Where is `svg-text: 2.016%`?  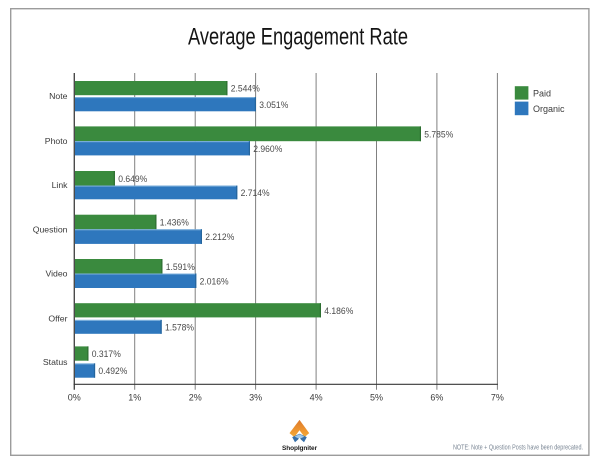 svg-text: 2.016% is located at coordinates (214, 281).